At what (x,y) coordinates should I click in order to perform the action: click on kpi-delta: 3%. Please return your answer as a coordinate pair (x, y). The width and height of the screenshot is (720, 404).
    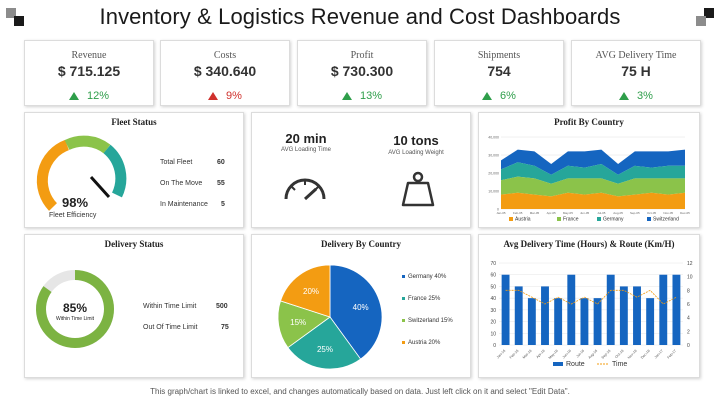
    Looking at the image, I should click on (636, 96).